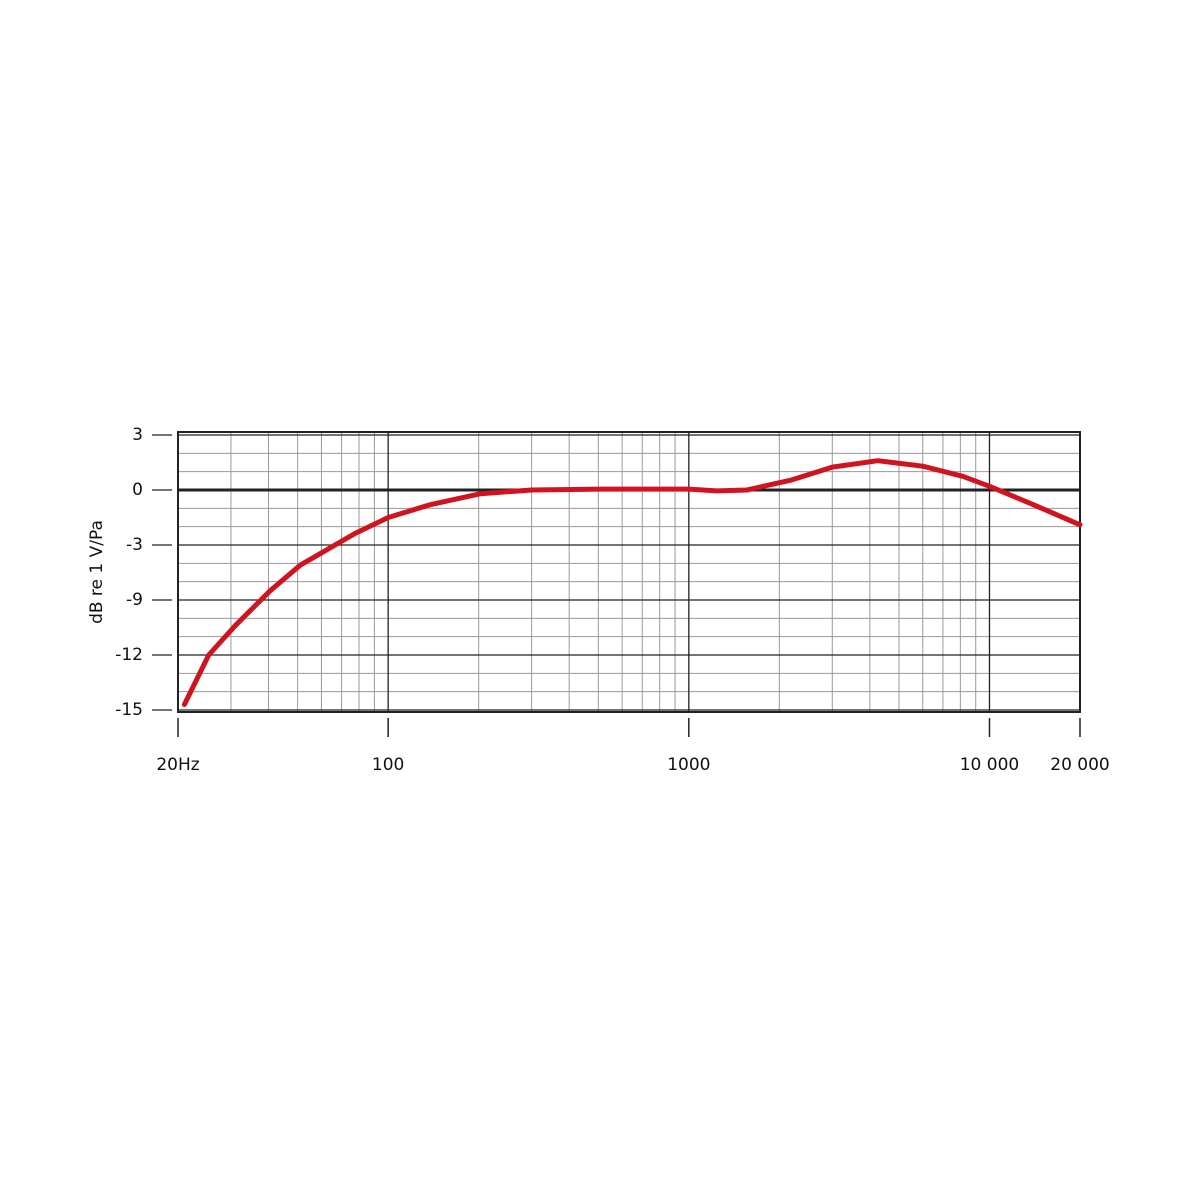  I want to click on y-tick-label: 3, so click(137, 435).